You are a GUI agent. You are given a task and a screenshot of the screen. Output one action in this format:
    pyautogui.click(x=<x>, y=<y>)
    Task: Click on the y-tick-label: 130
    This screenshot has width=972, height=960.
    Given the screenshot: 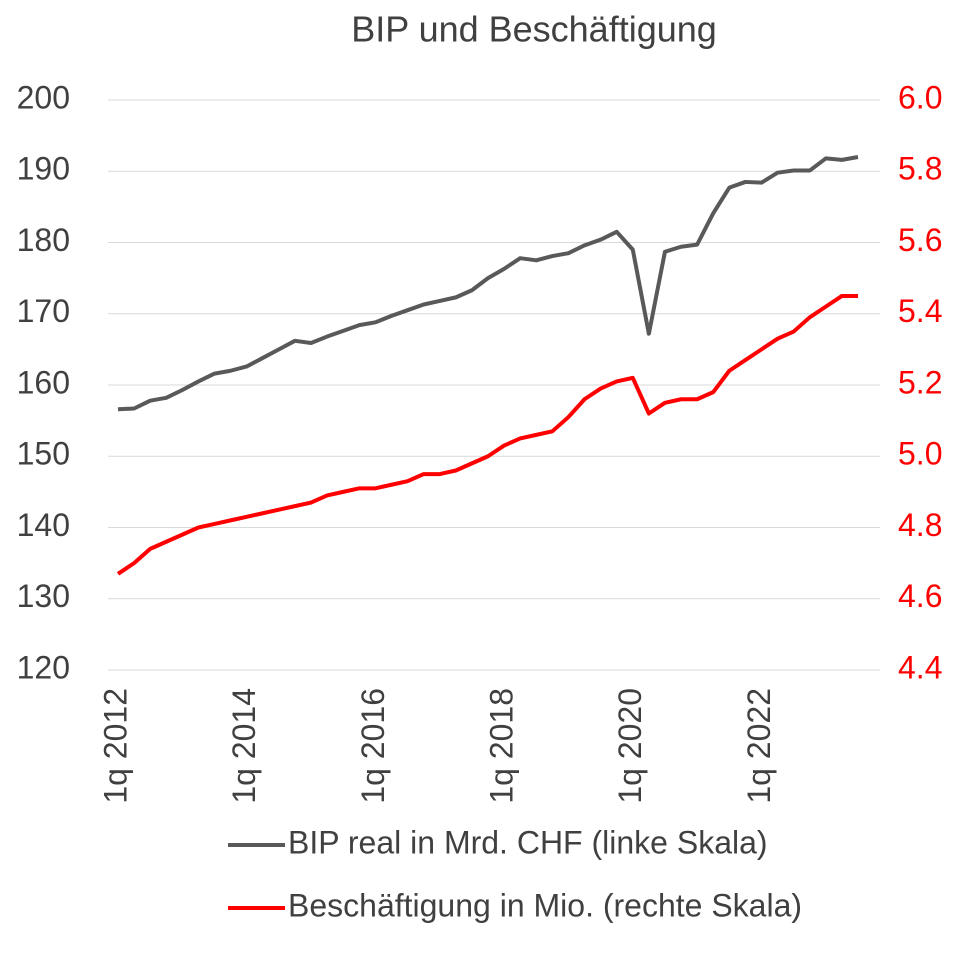 What is the action you would take?
    pyautogui.click(x=43, y=596)
    